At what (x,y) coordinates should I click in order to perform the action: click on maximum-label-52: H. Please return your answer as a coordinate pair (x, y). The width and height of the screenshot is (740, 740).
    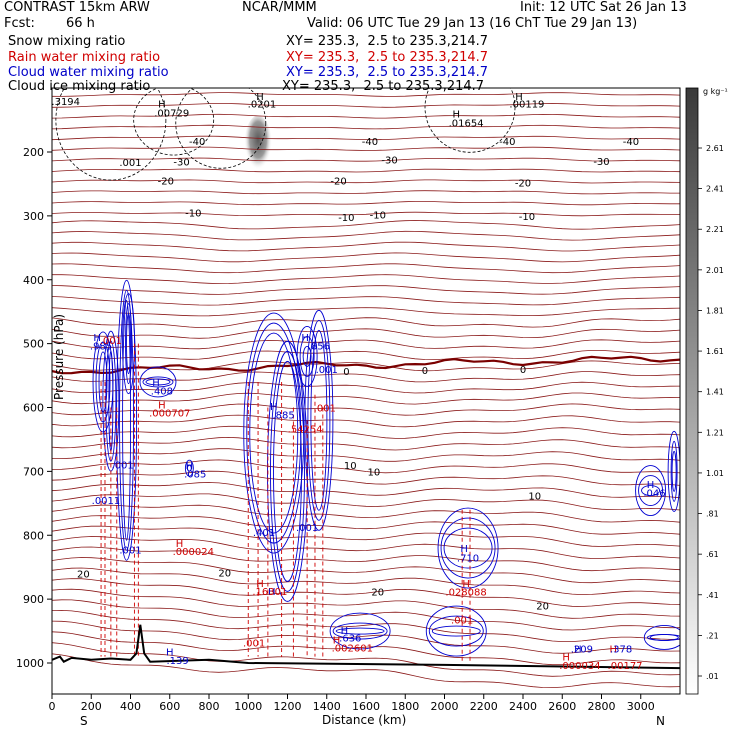
    Looking at the image, I should click on (614, 649).